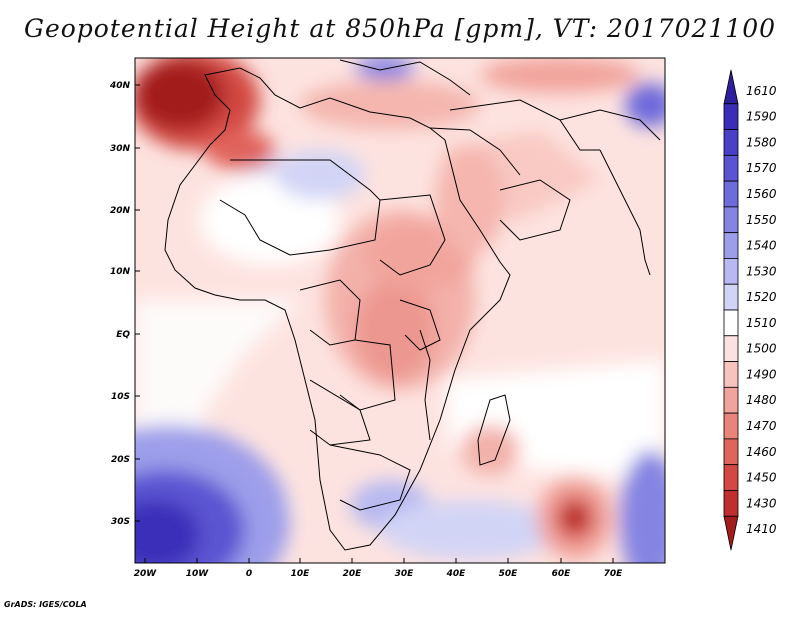 Image resolution: width=800 pixels, height=618 pixels. What do you see at coordinates (249, 574) in the screenshot?
I see `lon-label: 0` at bounding box center [249, 574].